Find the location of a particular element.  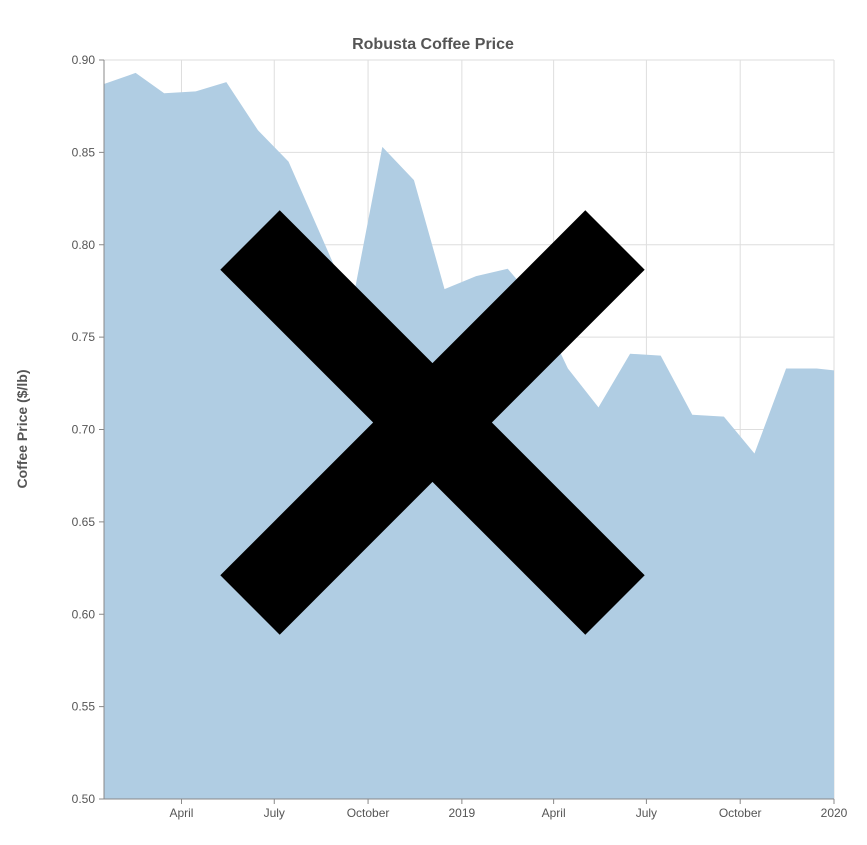

y-tick-label: 0.85 is located at coordinates (84, 152).